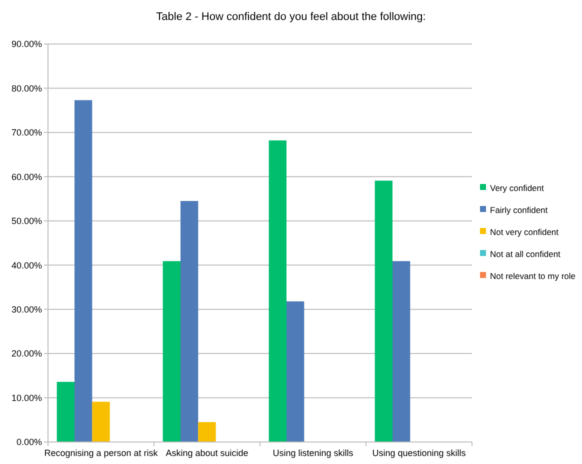 The image size is (582, 464). Describe the element at coordinates (419, 453) in the screenshot. I see `x-tick-label: Using questioning skills` at that location.